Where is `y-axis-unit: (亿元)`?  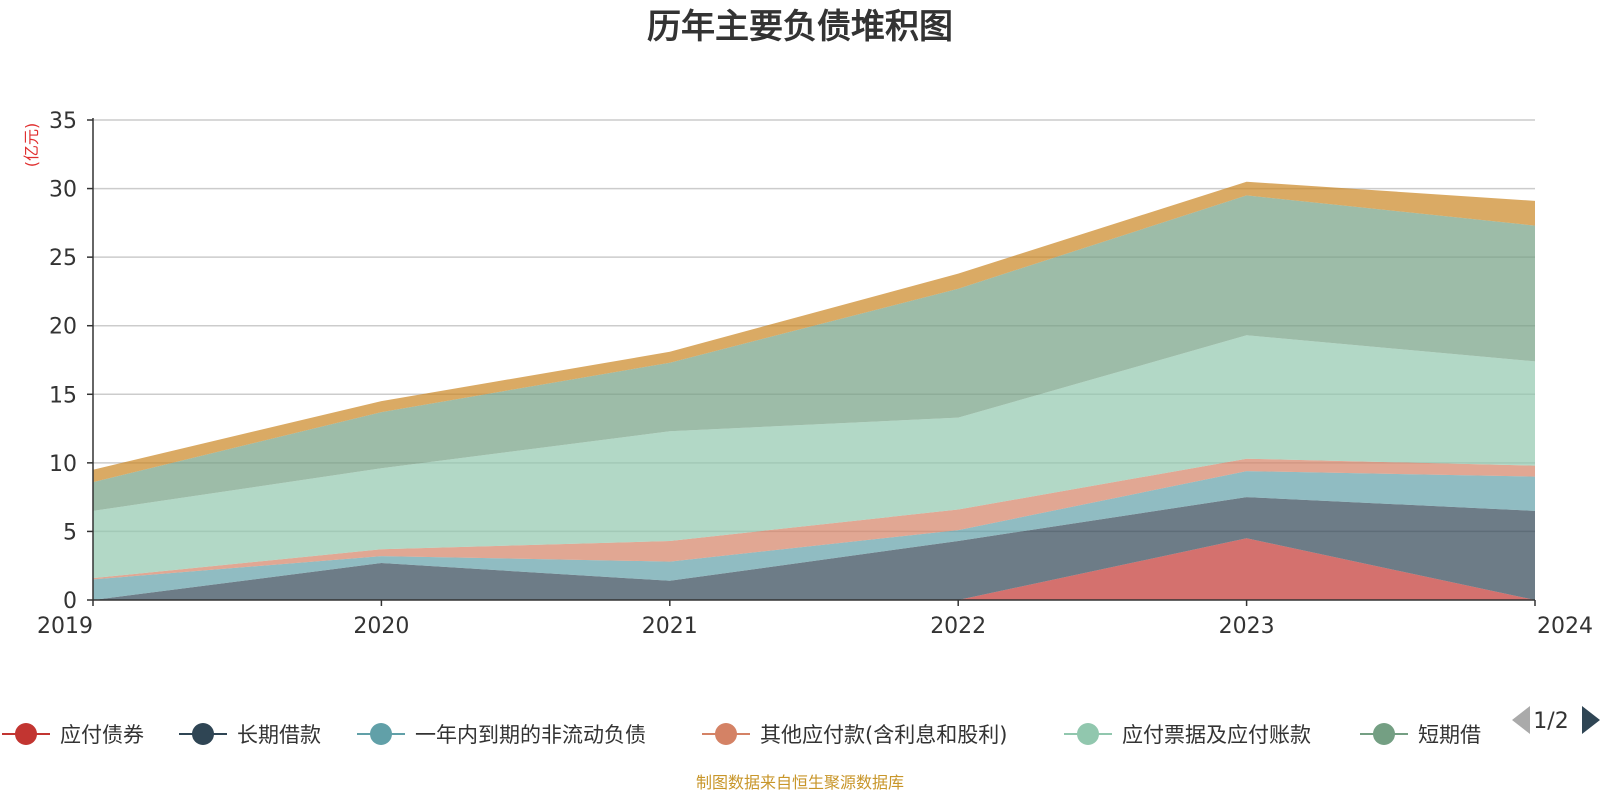
y-axis-unit: (亿元) is located at coordinates (31, 145).